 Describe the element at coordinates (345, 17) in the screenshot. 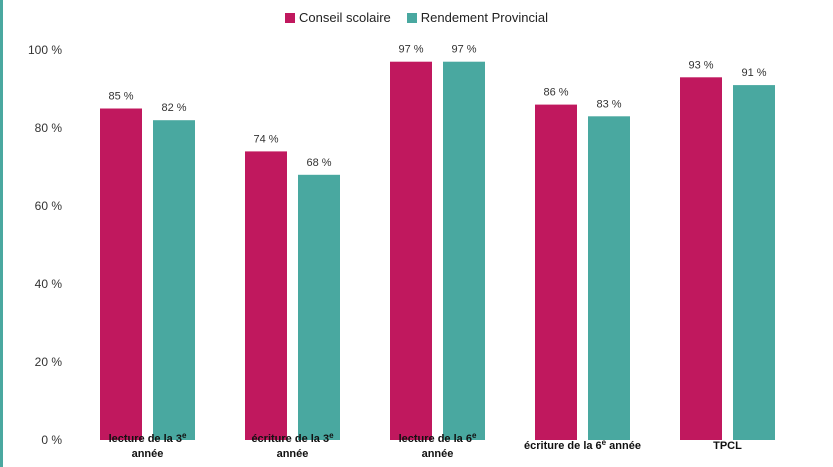

I see `legend-label-conseil-scolaire: Conseil scolaire` at that location.